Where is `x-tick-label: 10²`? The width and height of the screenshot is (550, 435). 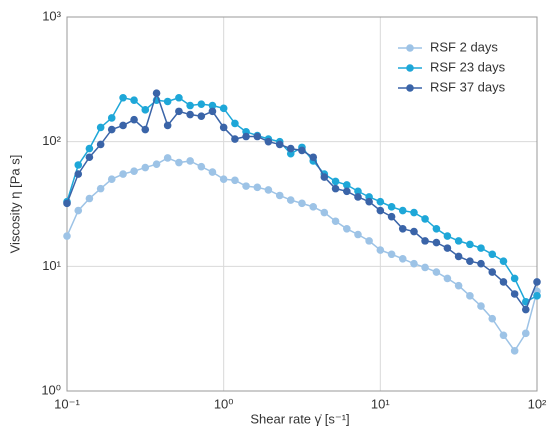
x-tick-label: 10² is located at coordinates (537, 403).